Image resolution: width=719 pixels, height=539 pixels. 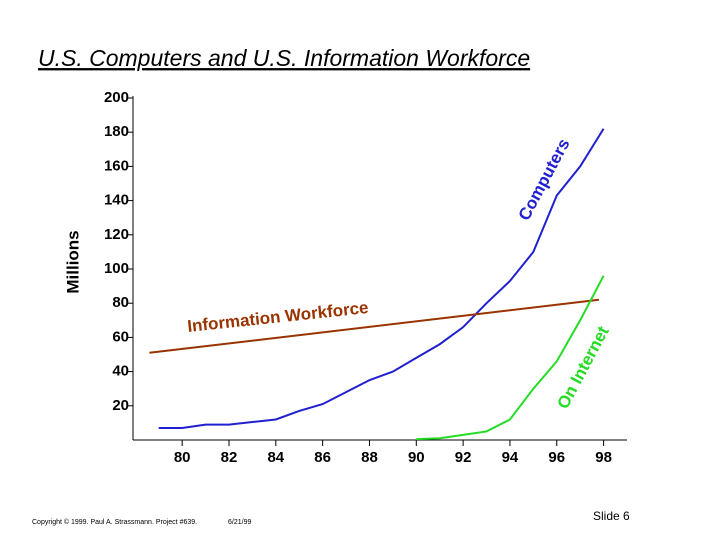 What do you see at coordinates (611, 516) in the screenshot?
I see `slide-number: Slide 6` at bounding box center [611, 516].